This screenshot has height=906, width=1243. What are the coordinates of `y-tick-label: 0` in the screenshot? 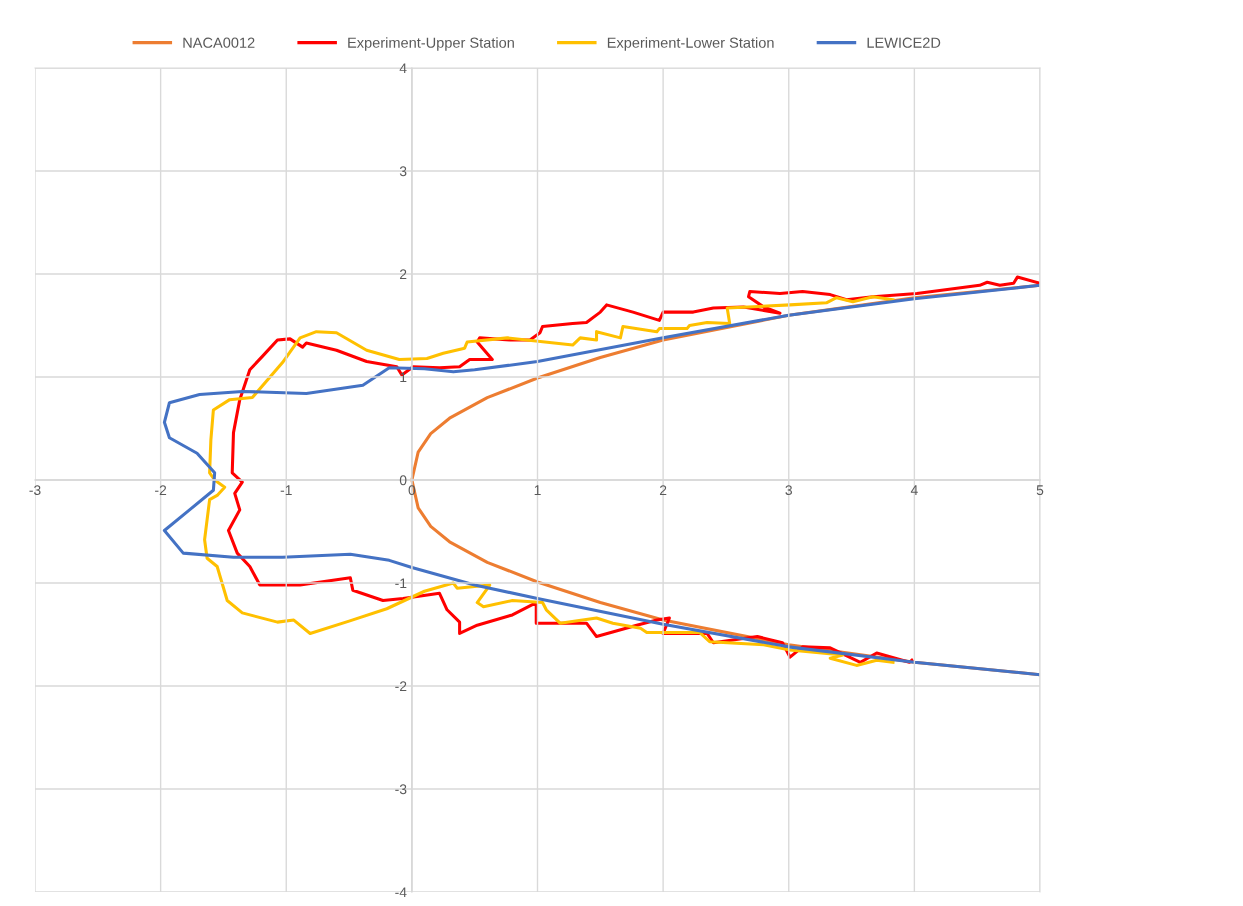 It's located at (403, 480).